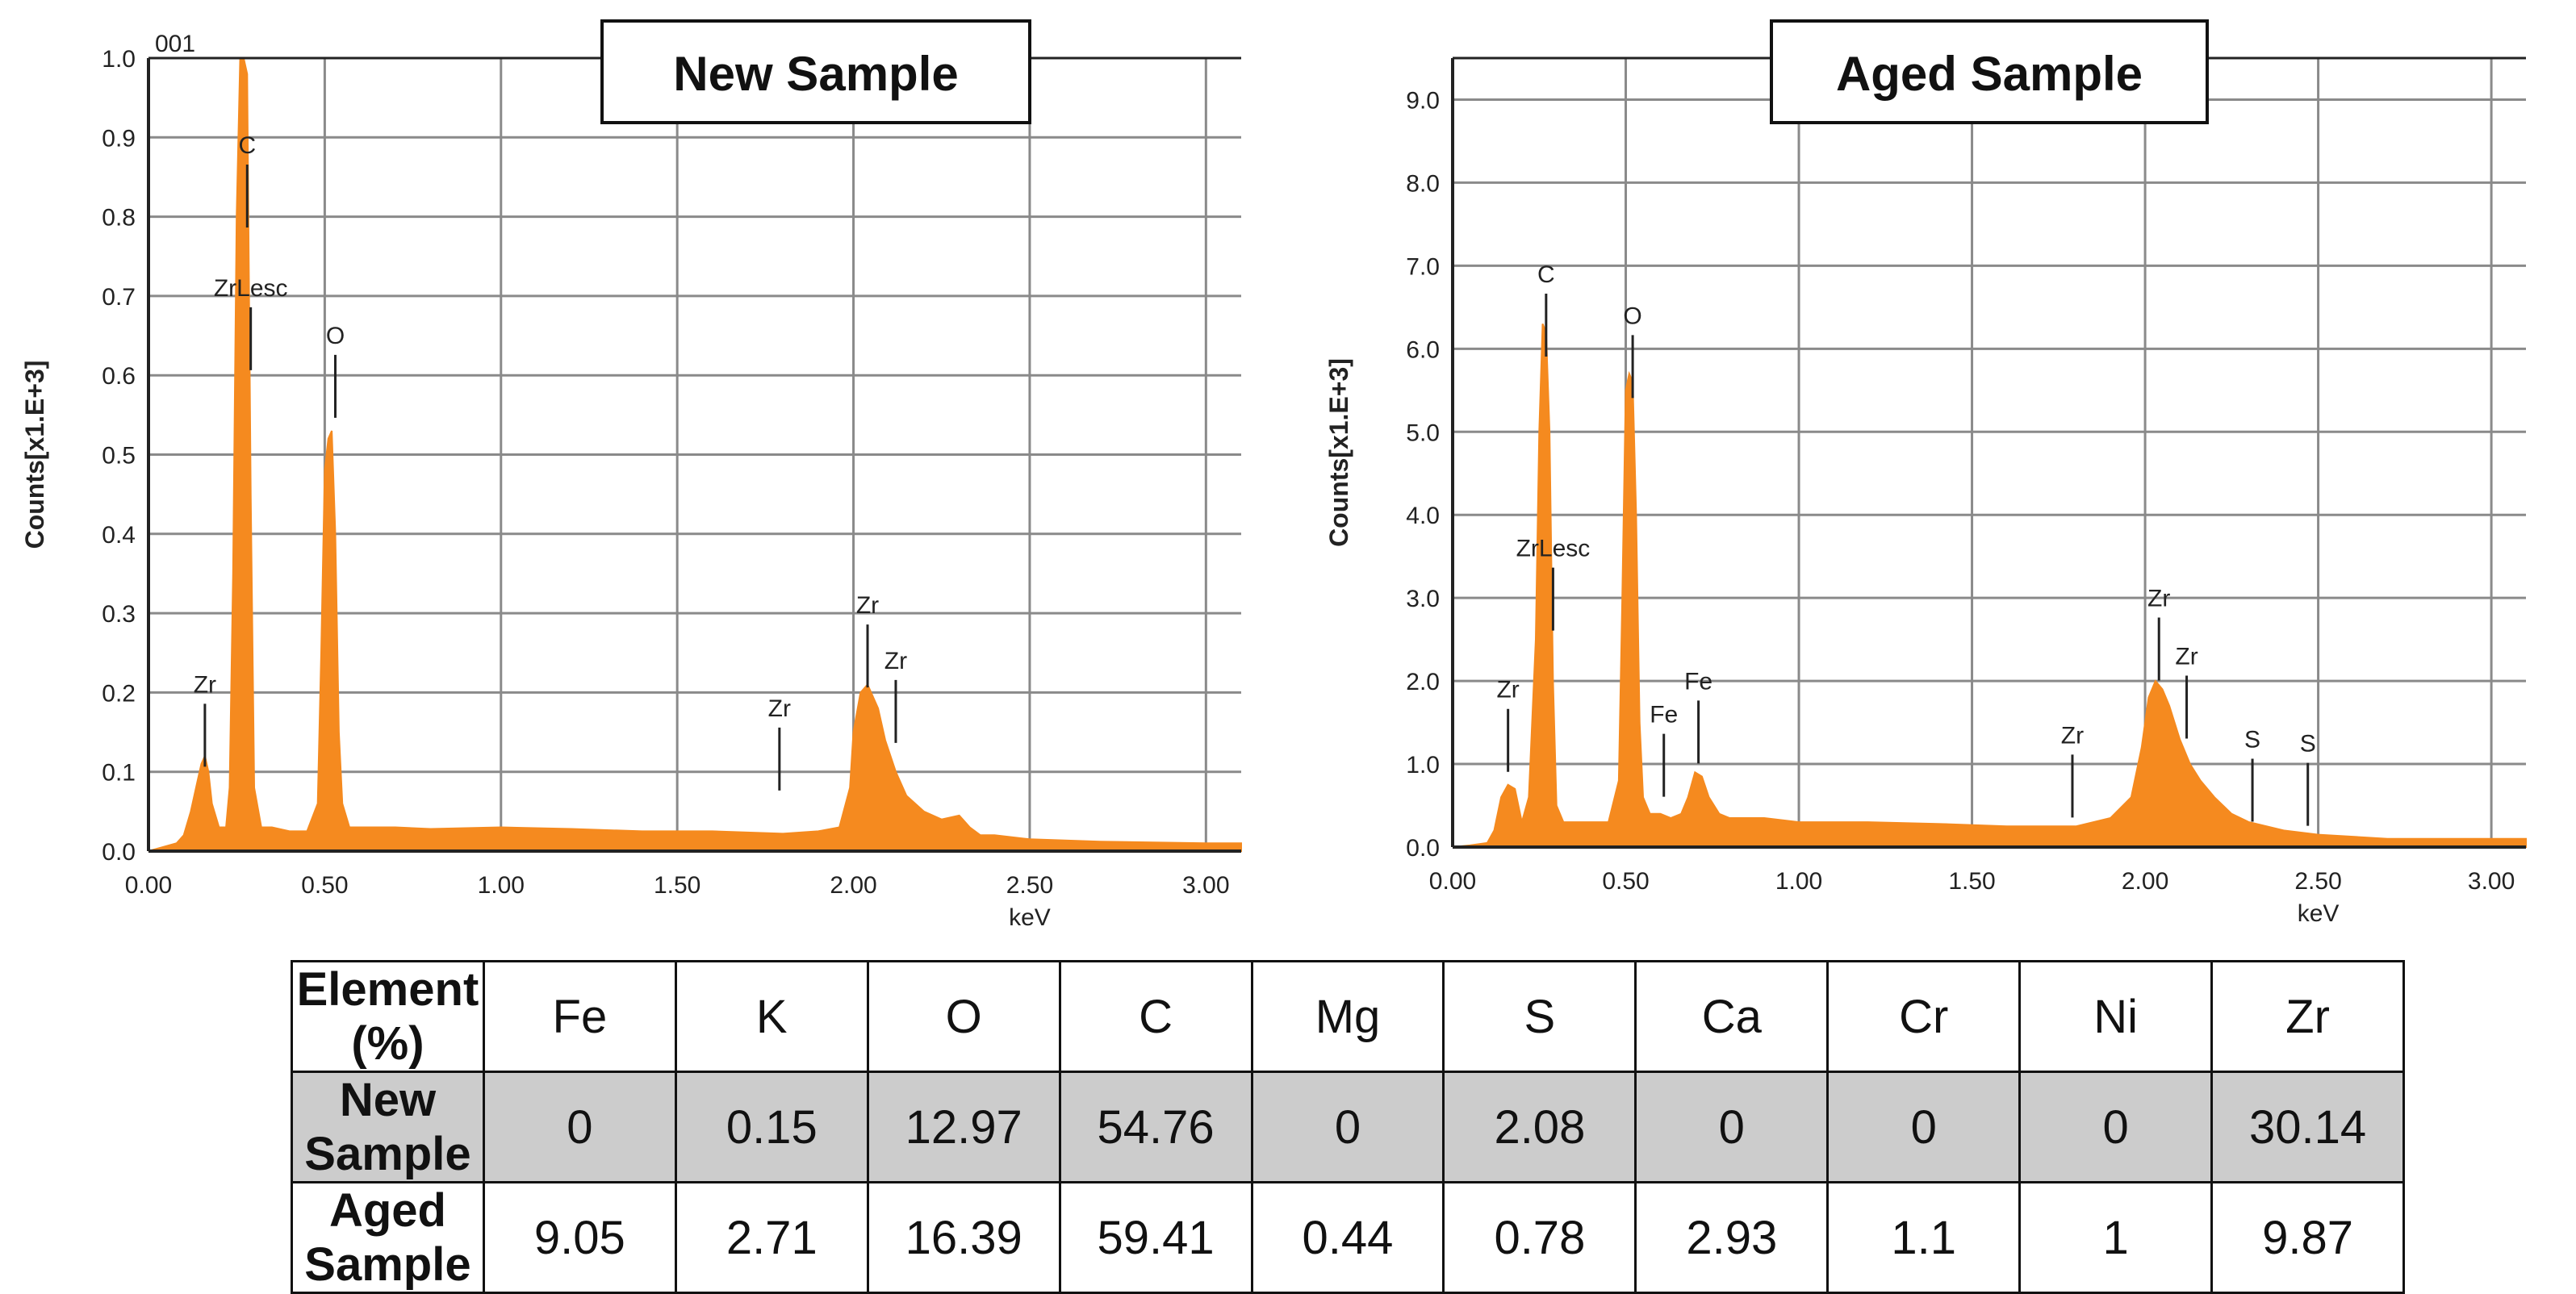 This screenshot has width=2576, height=1294. What do you see at coordinates (1155, 1127) in the screenshot?
I see `table-cell: 54.76` at bounding box center [1155, 1127].